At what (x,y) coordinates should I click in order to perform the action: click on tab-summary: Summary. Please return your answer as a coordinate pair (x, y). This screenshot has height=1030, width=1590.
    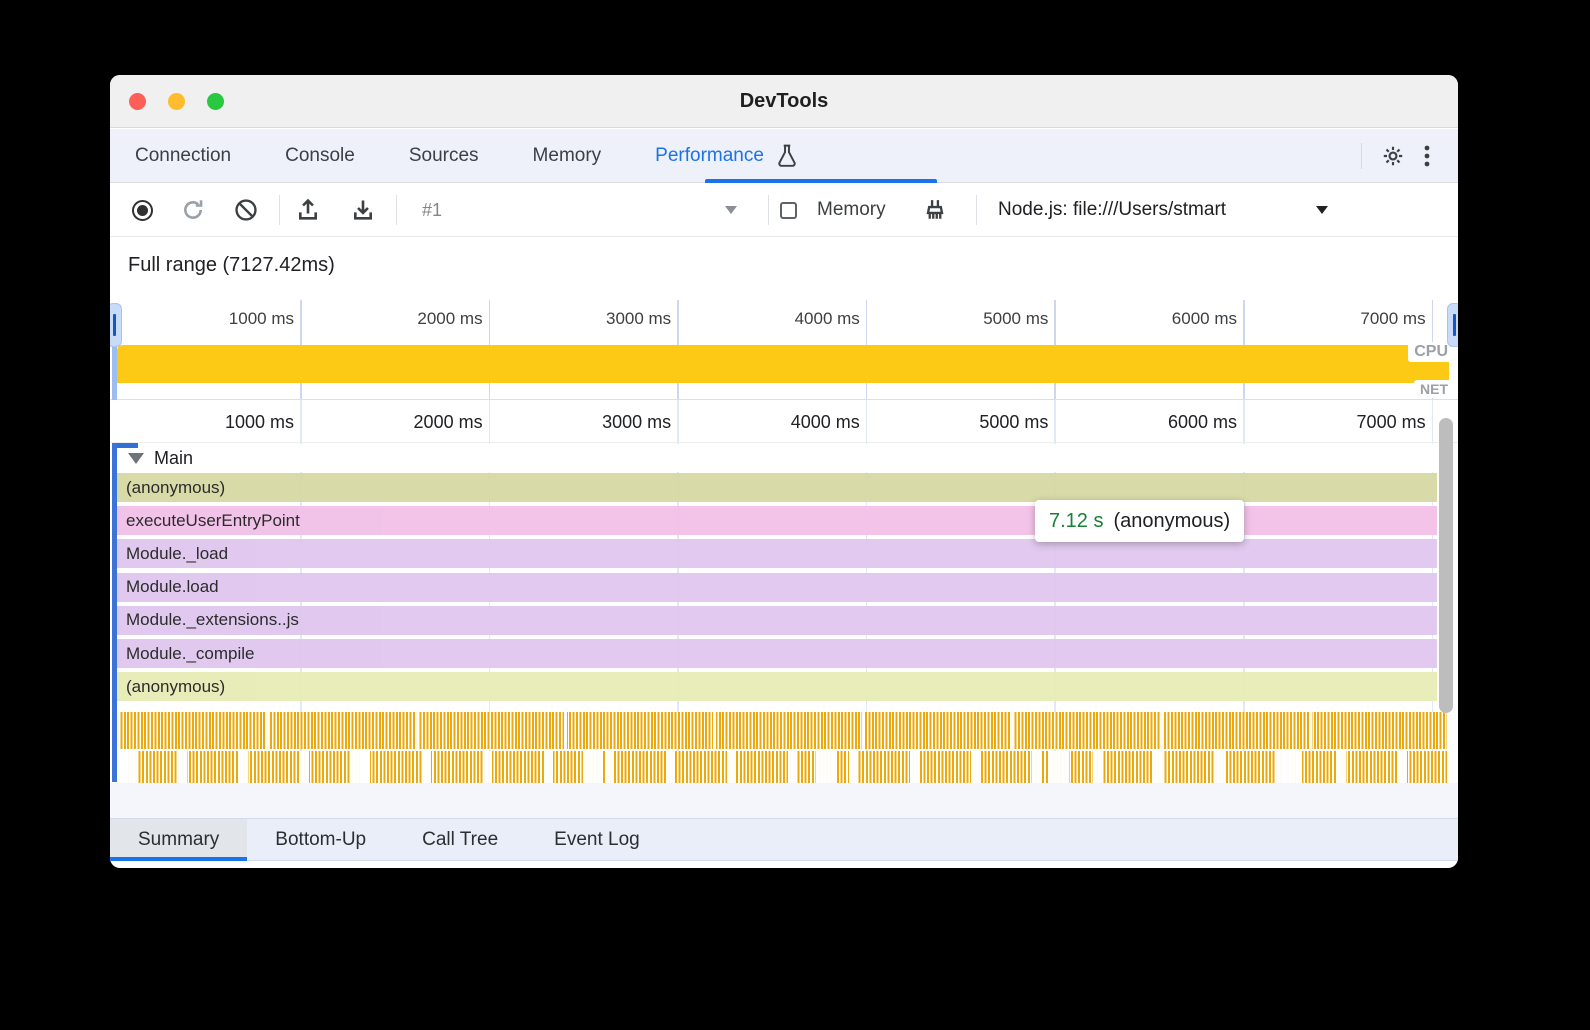
    Looking at the image, I should click on (179, 840).